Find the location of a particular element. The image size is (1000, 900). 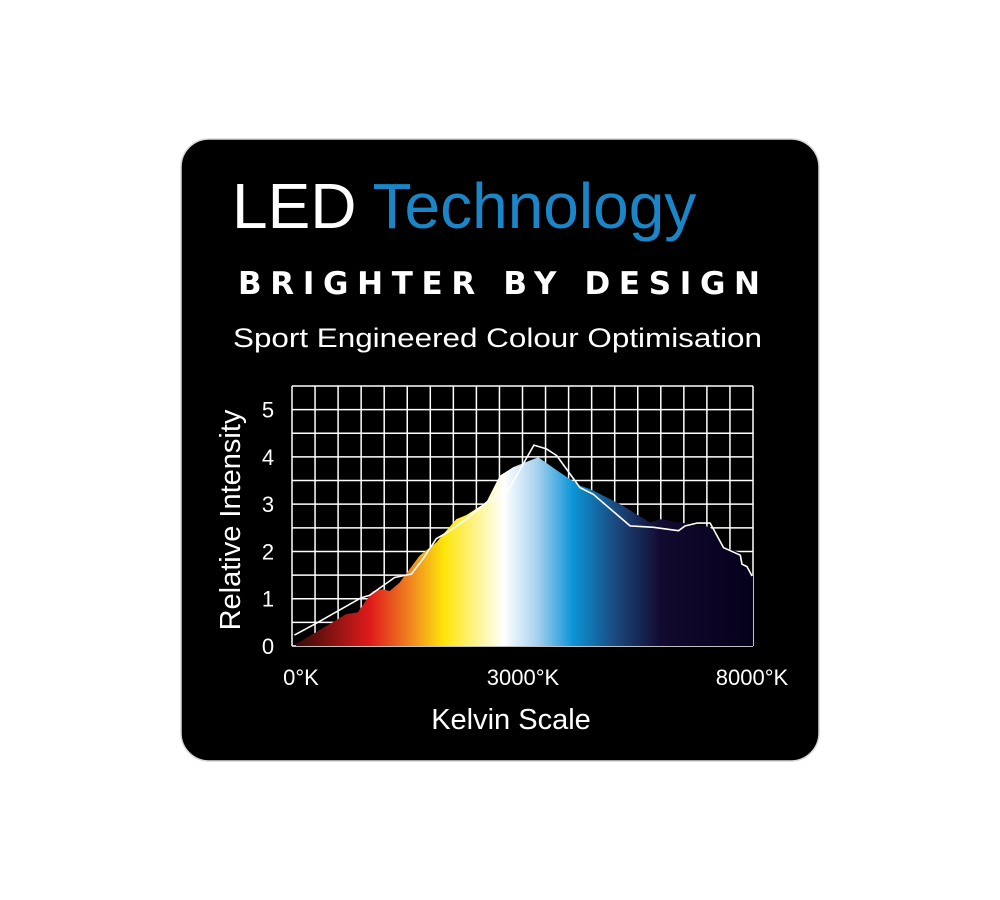

title-led: LED is located at coordinates (294, 206).